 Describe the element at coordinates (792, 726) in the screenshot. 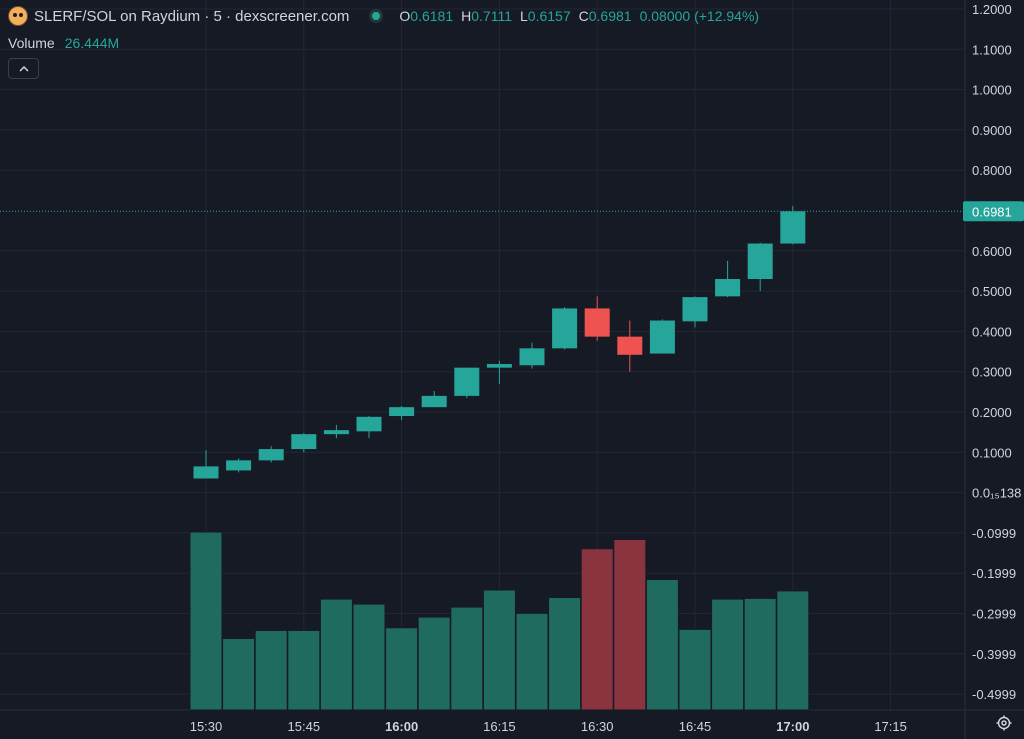

I see `x-tick-label: 17:00` at that location.